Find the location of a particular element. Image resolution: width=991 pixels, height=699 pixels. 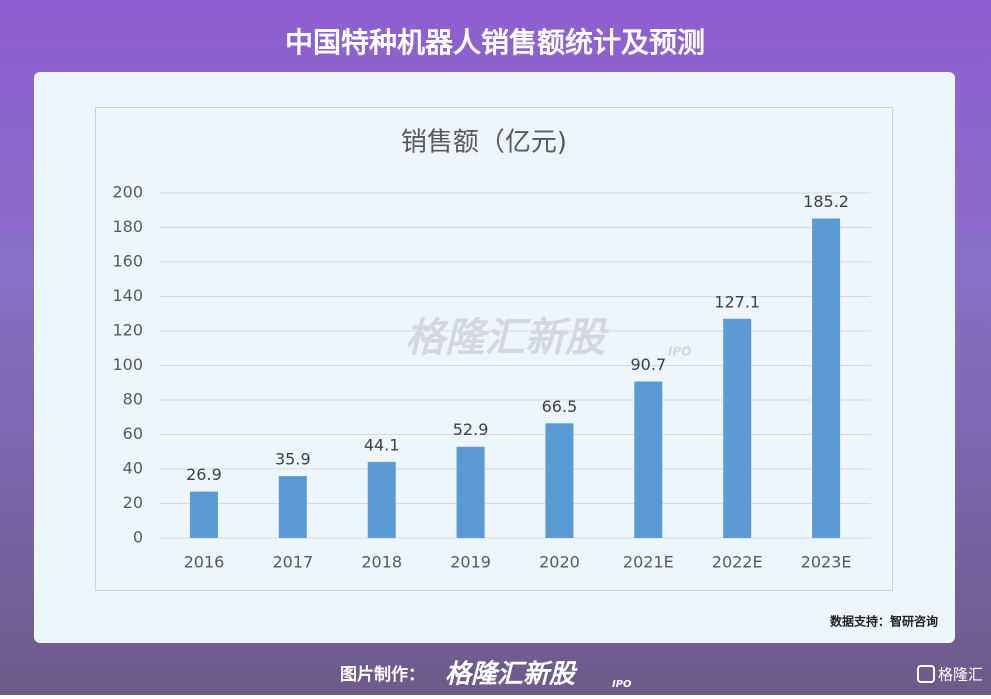

x-tick-label: 2023E is located at coordinates (826, 562).